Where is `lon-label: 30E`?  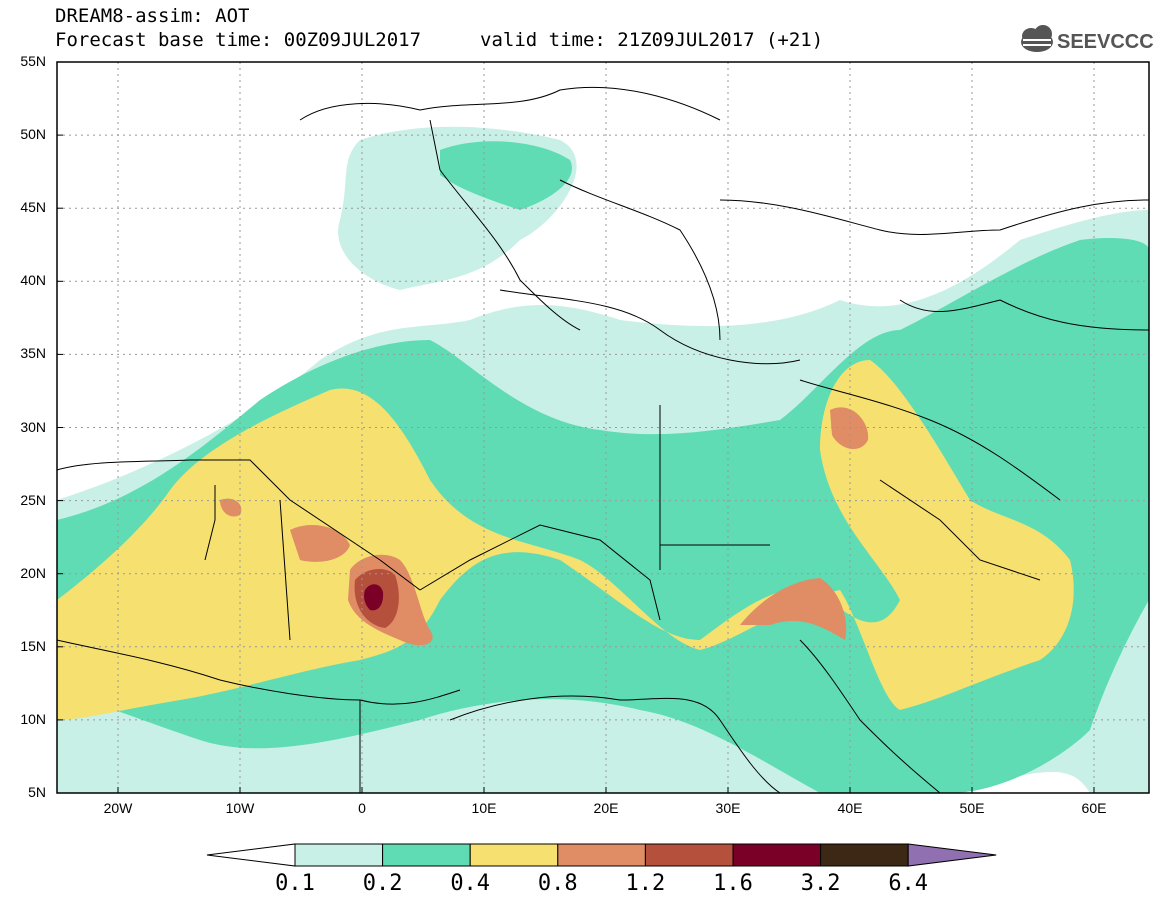
lon-label: 30E is located at coordinates (728, 808).